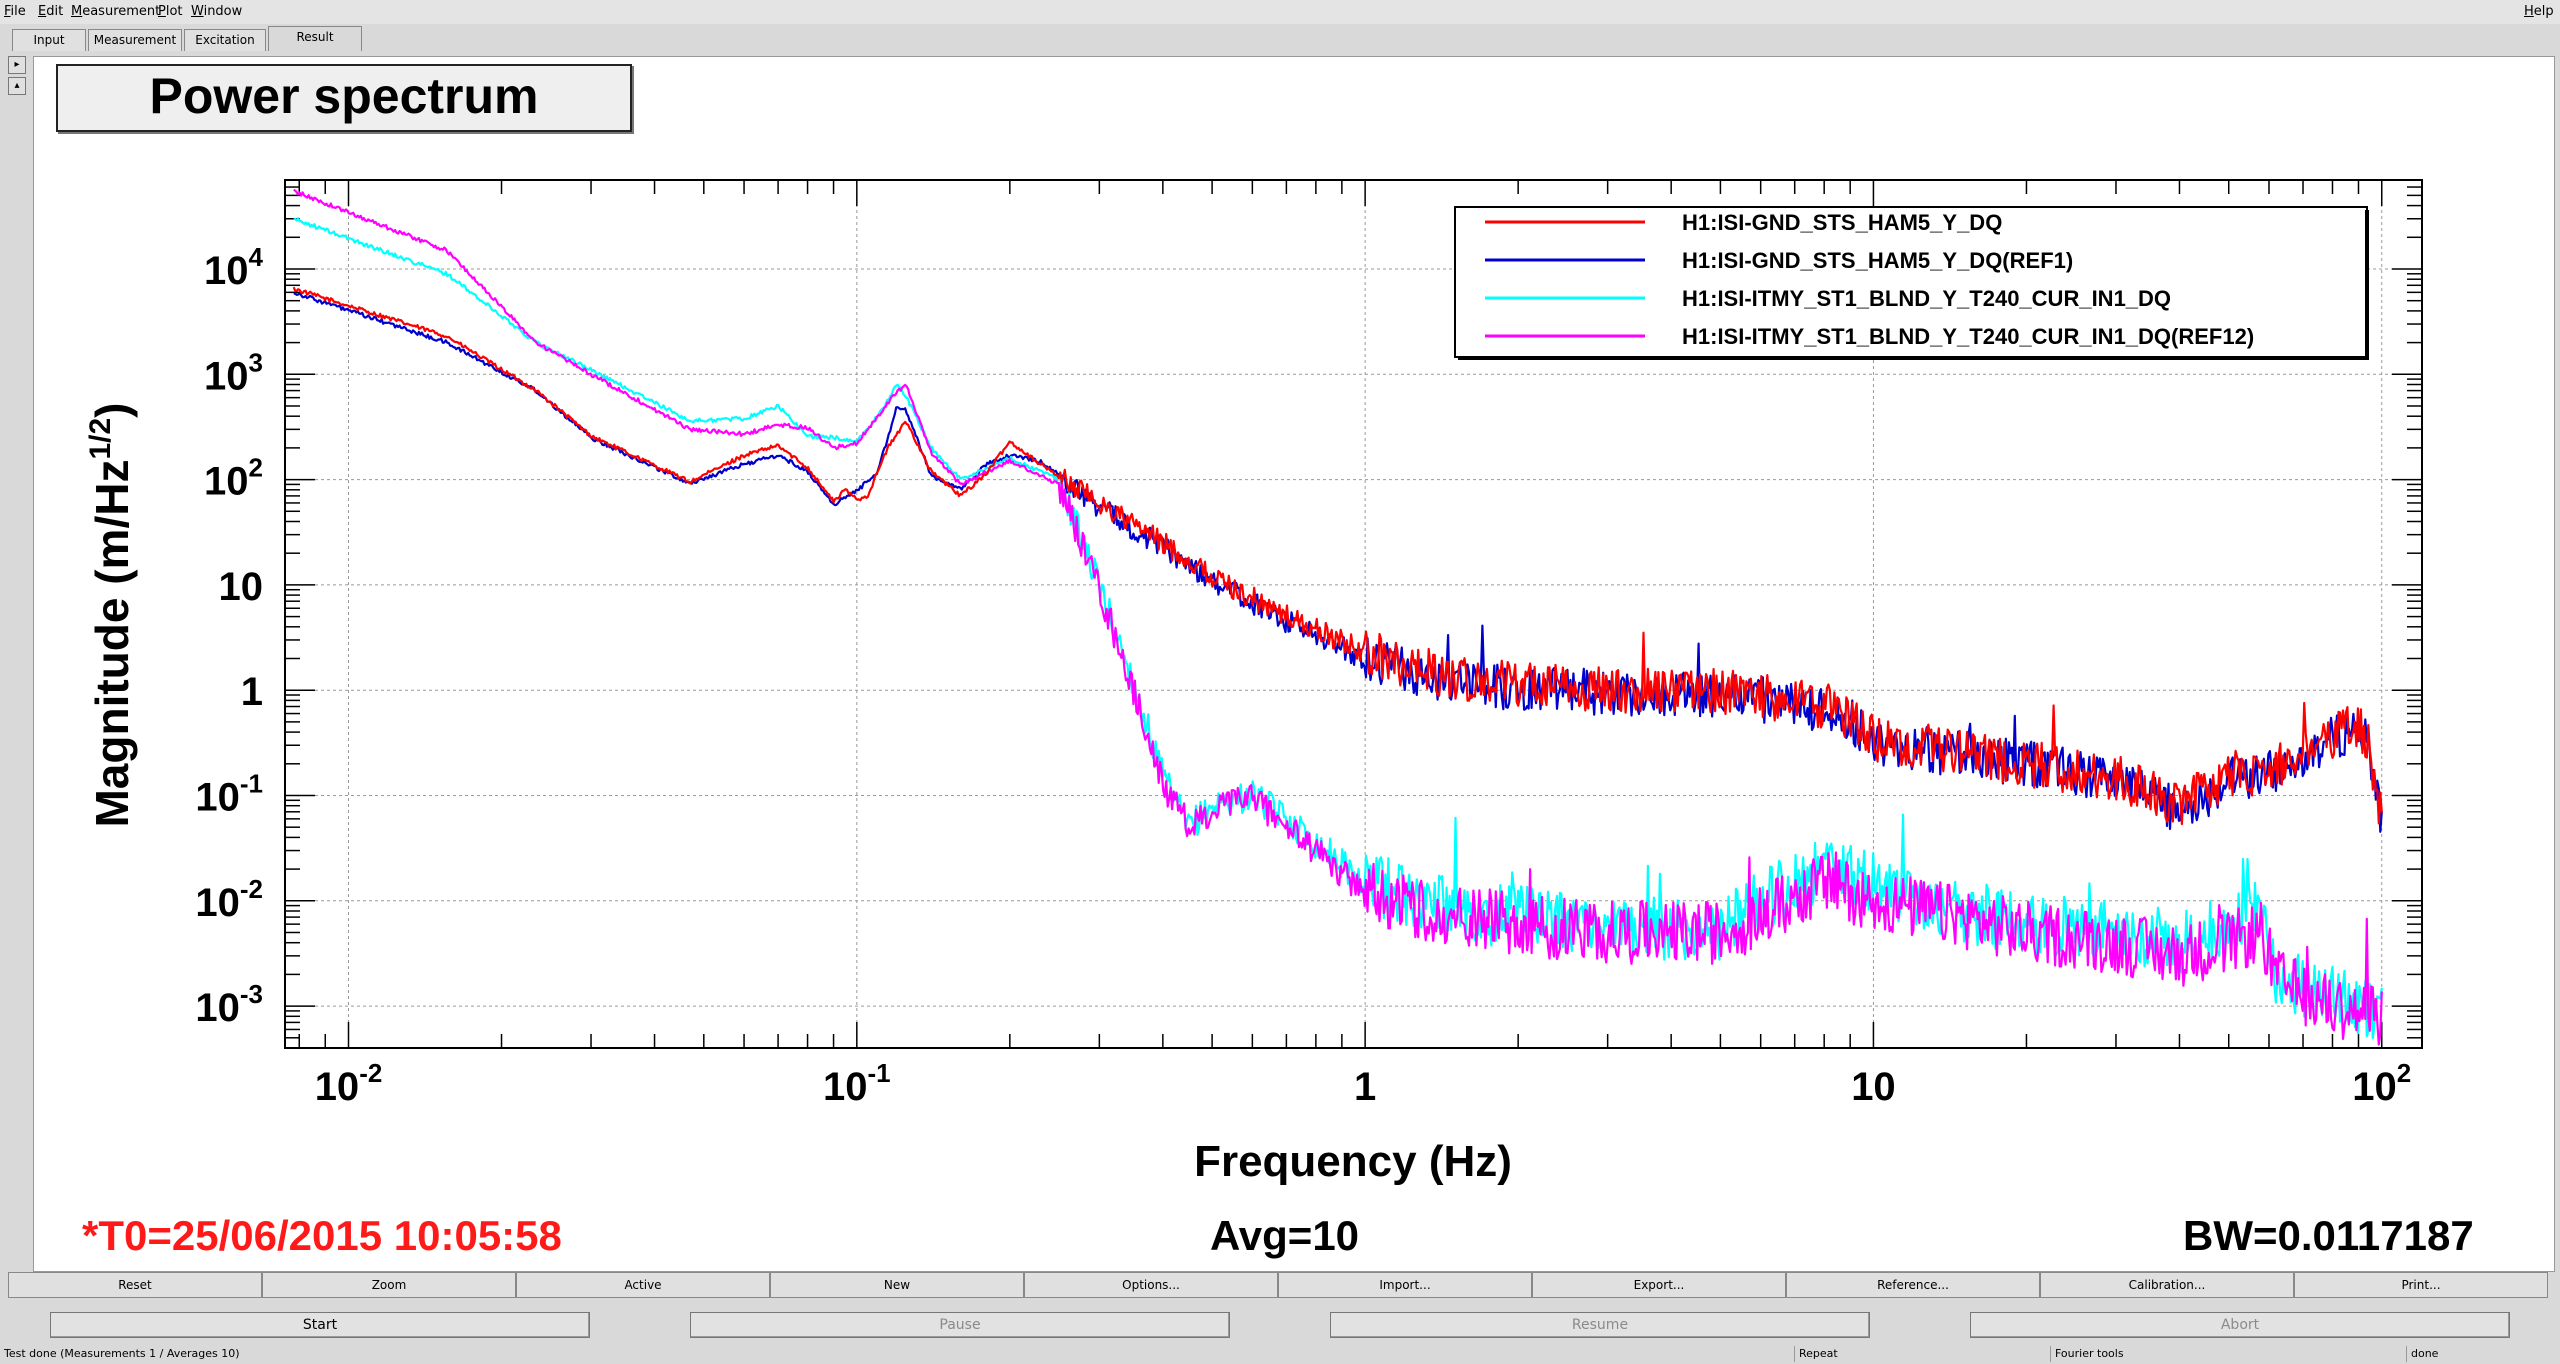 The height and width of the screenshot is (1364, 2560). I want to click on menu-help: Help, so click(2539, 11).